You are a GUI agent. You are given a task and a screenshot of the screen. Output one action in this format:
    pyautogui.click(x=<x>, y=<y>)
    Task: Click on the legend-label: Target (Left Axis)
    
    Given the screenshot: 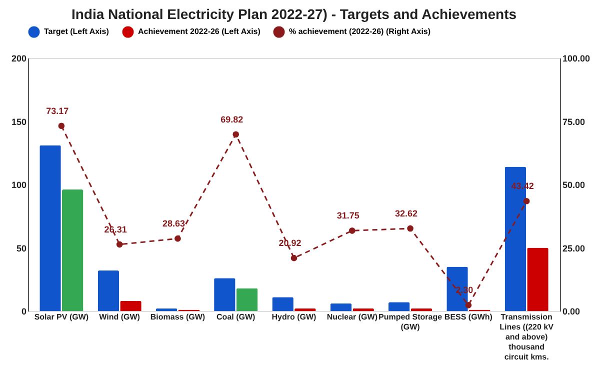 What is the action you would take?
    pyautogui.click(x=77, y=31)
    